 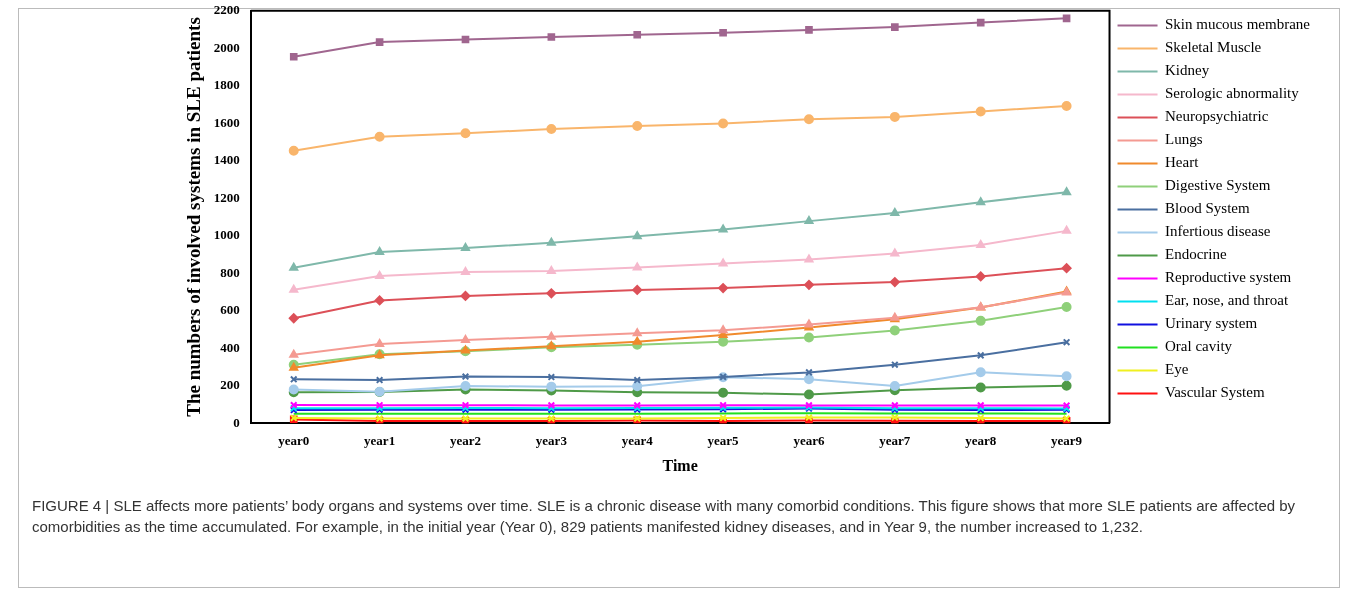 I want to click on x-tick-label: year6, so click(x=809, y=441).